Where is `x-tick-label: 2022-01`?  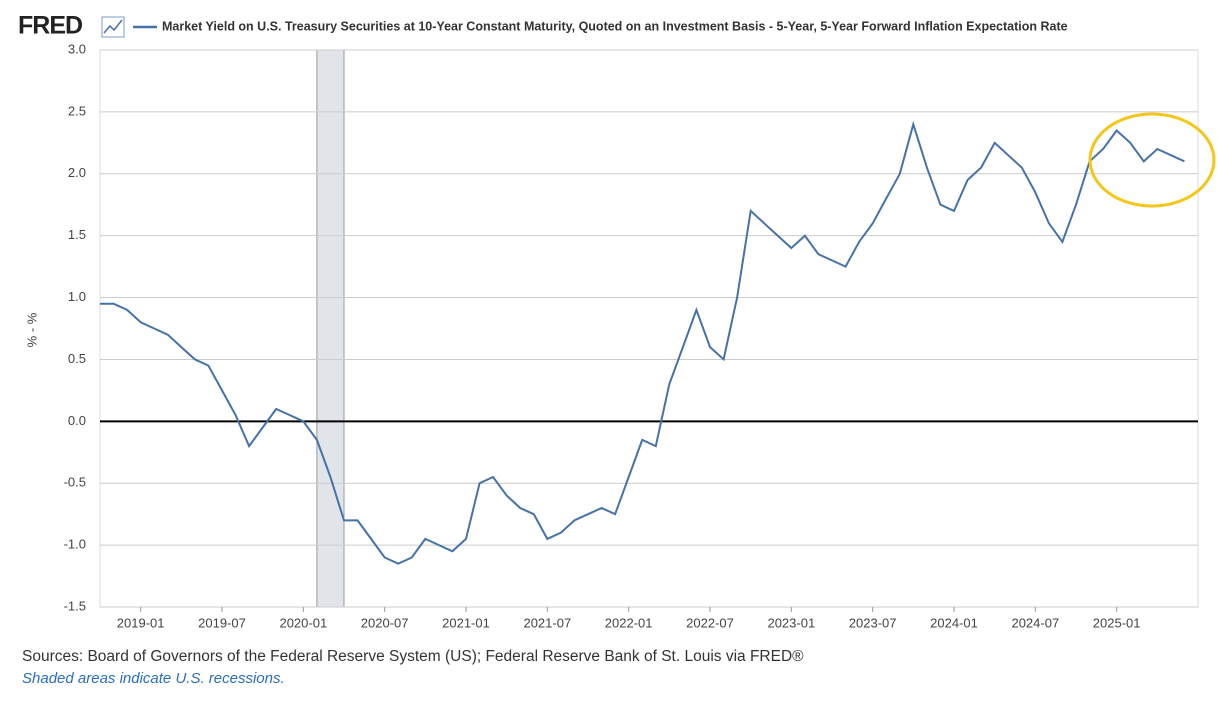
x-tick-label: 2022-01 is located at coordinates (629, 622).